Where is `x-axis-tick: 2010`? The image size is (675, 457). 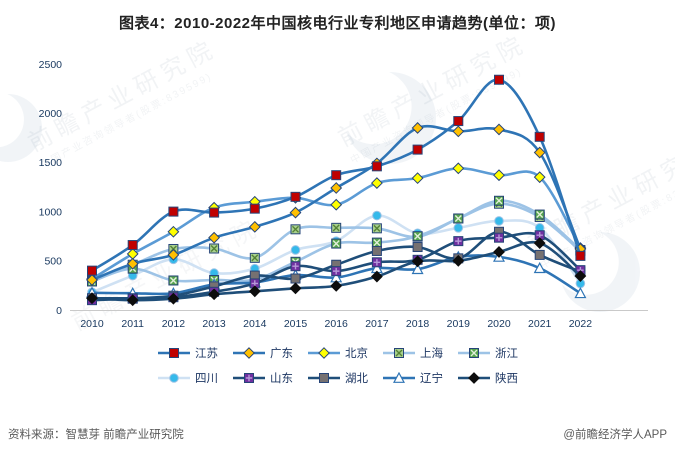 x-axis-tick: 2010 is located at coordinates (92, 324).